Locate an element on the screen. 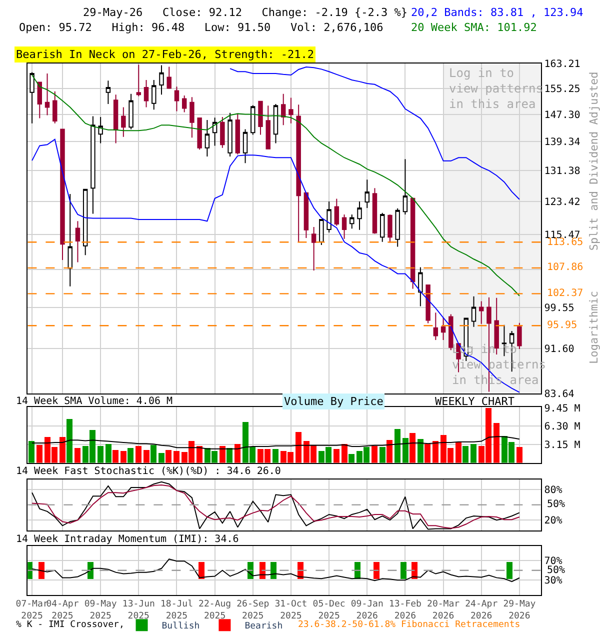 The width and height of the screenshot is (600, 640). y-tick-label: 83.64 is located at coordinates (559, 394).